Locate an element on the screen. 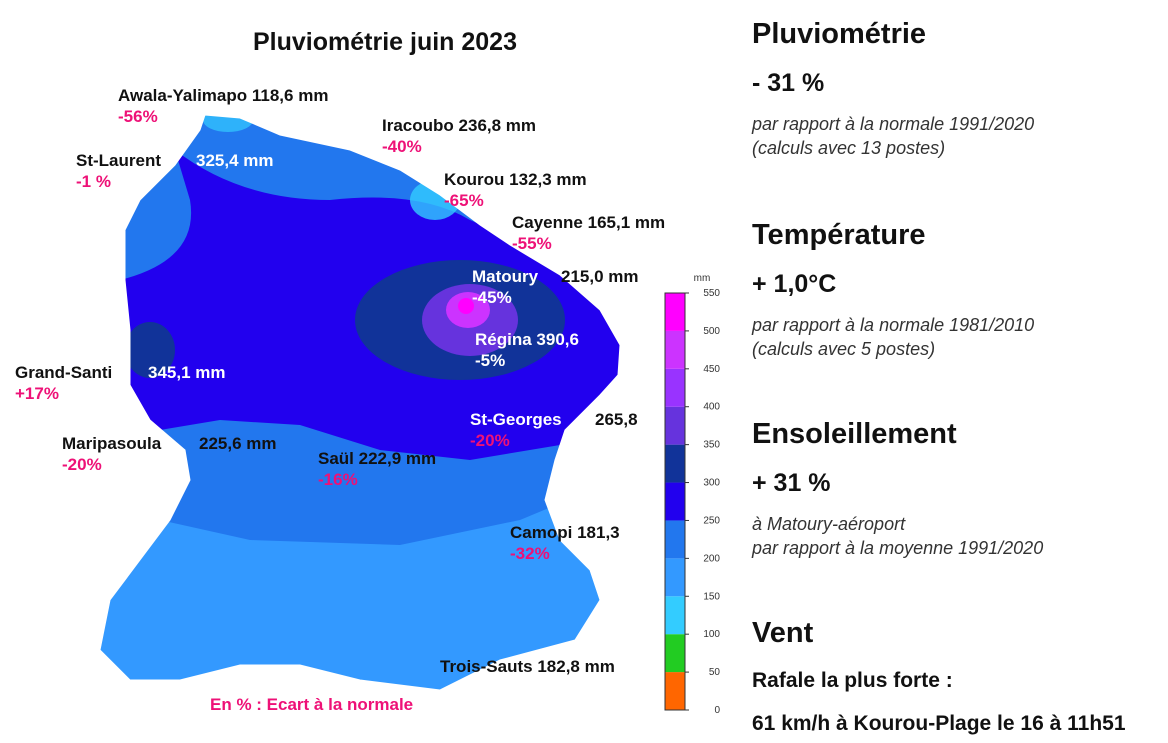 This screenshot has height=743, width=1168. colorbar-tick-label: 300 is located at coordinates (711, 483).